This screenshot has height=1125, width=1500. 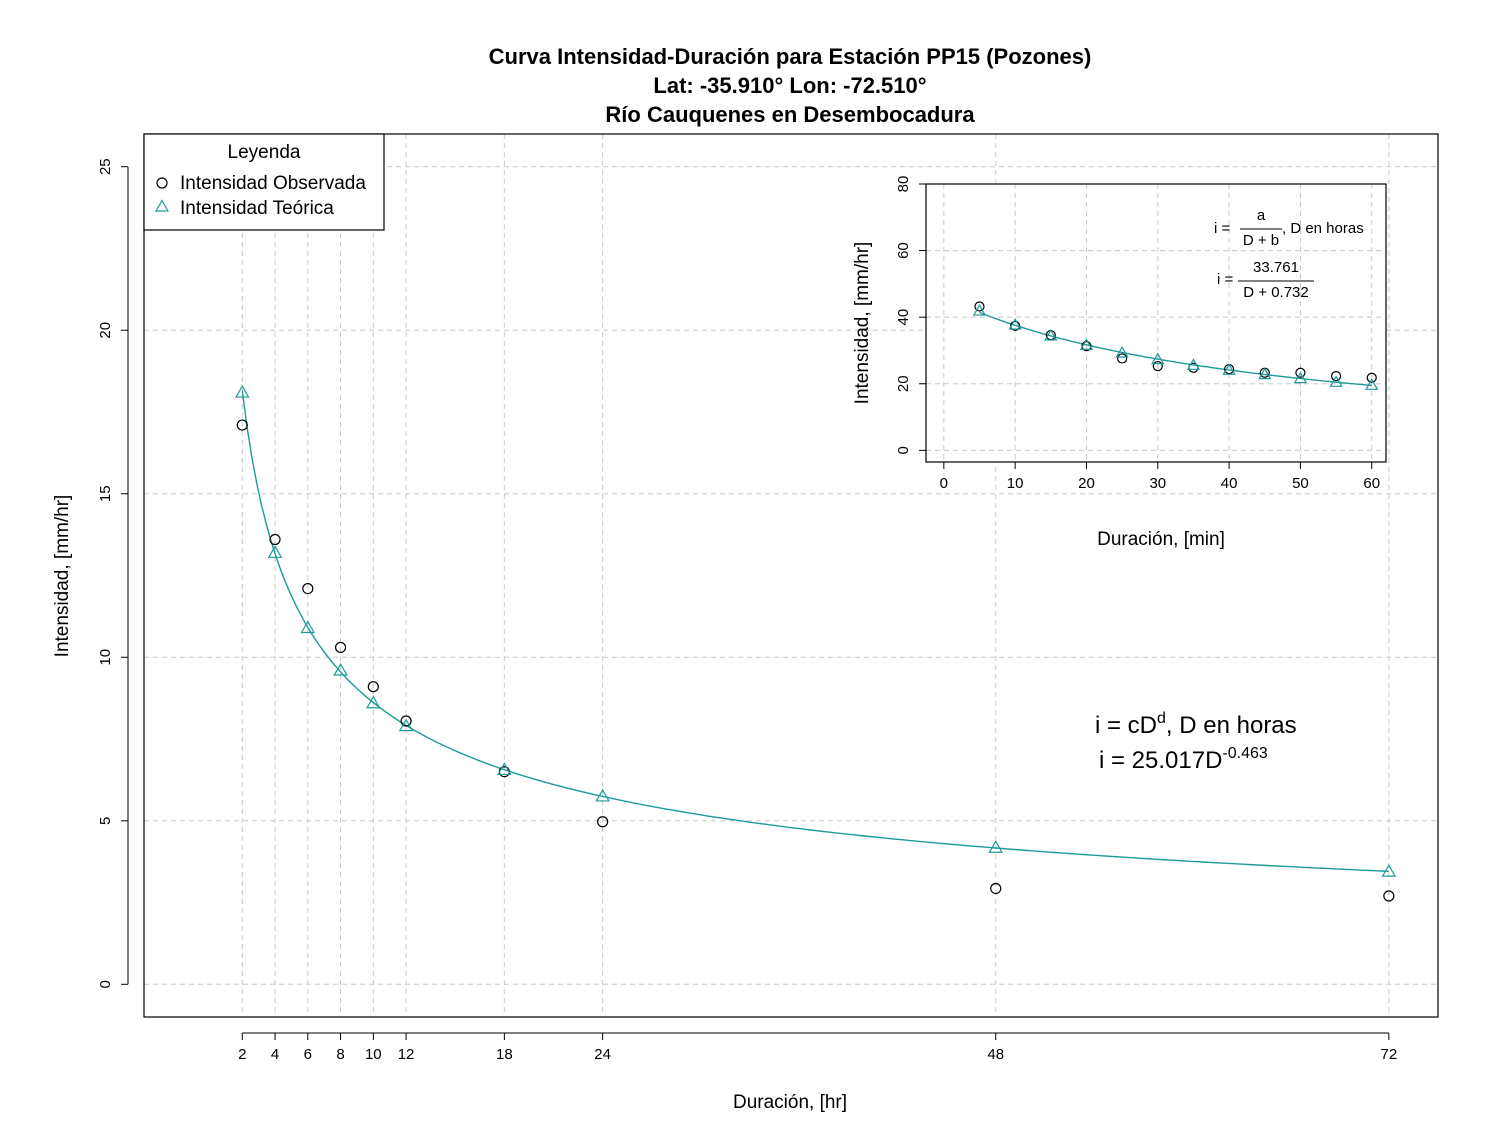 I want to click on inset-y-tick-label: 40, so click(x=903, y=317).